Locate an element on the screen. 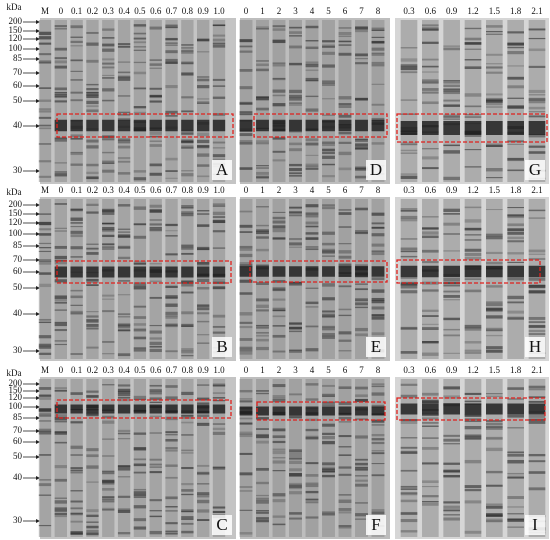 The height and width of the screenshot is (540, 550). lane-label: 0.9 is located at coordinates (452, 11).